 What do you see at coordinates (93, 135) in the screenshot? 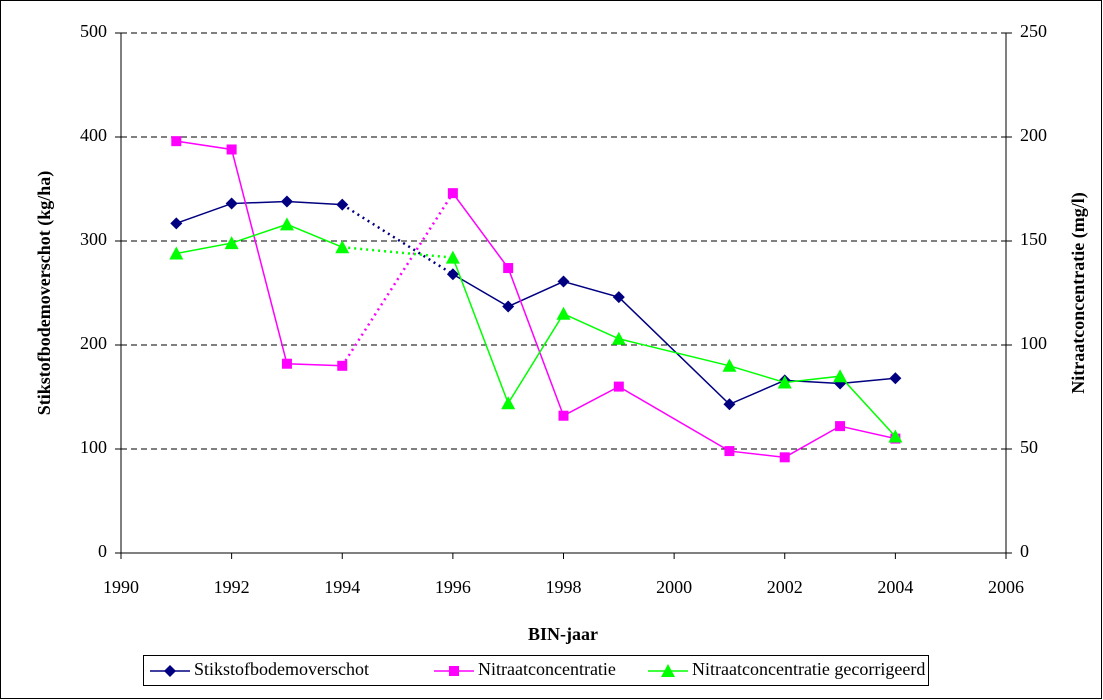
I see `y-tick-label: 400` at bounding box center [93, 135].